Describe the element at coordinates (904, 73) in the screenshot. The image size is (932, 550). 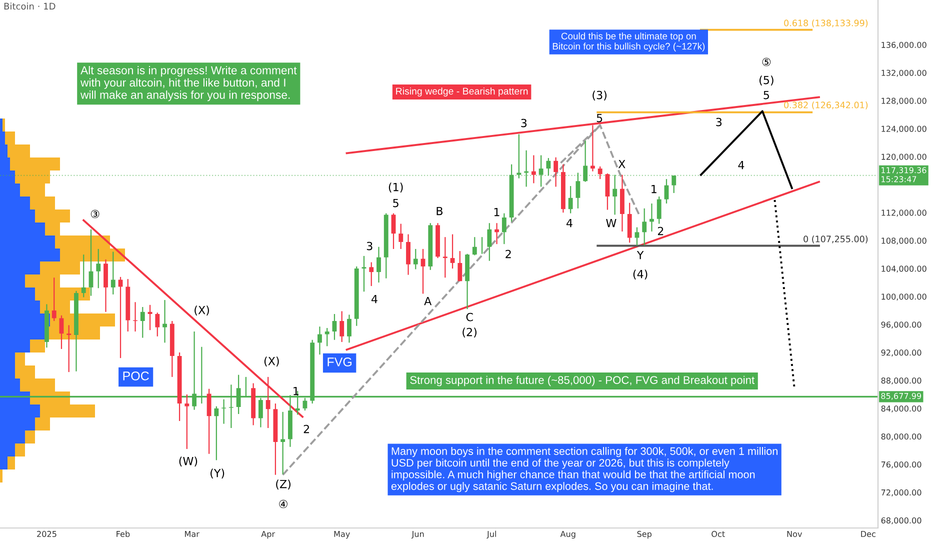
I see `y-tick-label: 132,000.00` at that location.